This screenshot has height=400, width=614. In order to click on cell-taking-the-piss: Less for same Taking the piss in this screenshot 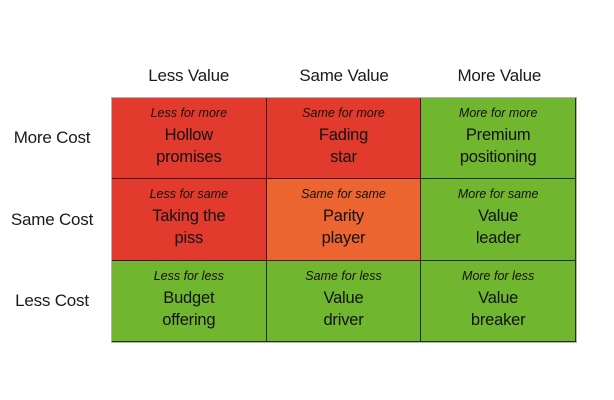, I will do `click(189, 220)`.